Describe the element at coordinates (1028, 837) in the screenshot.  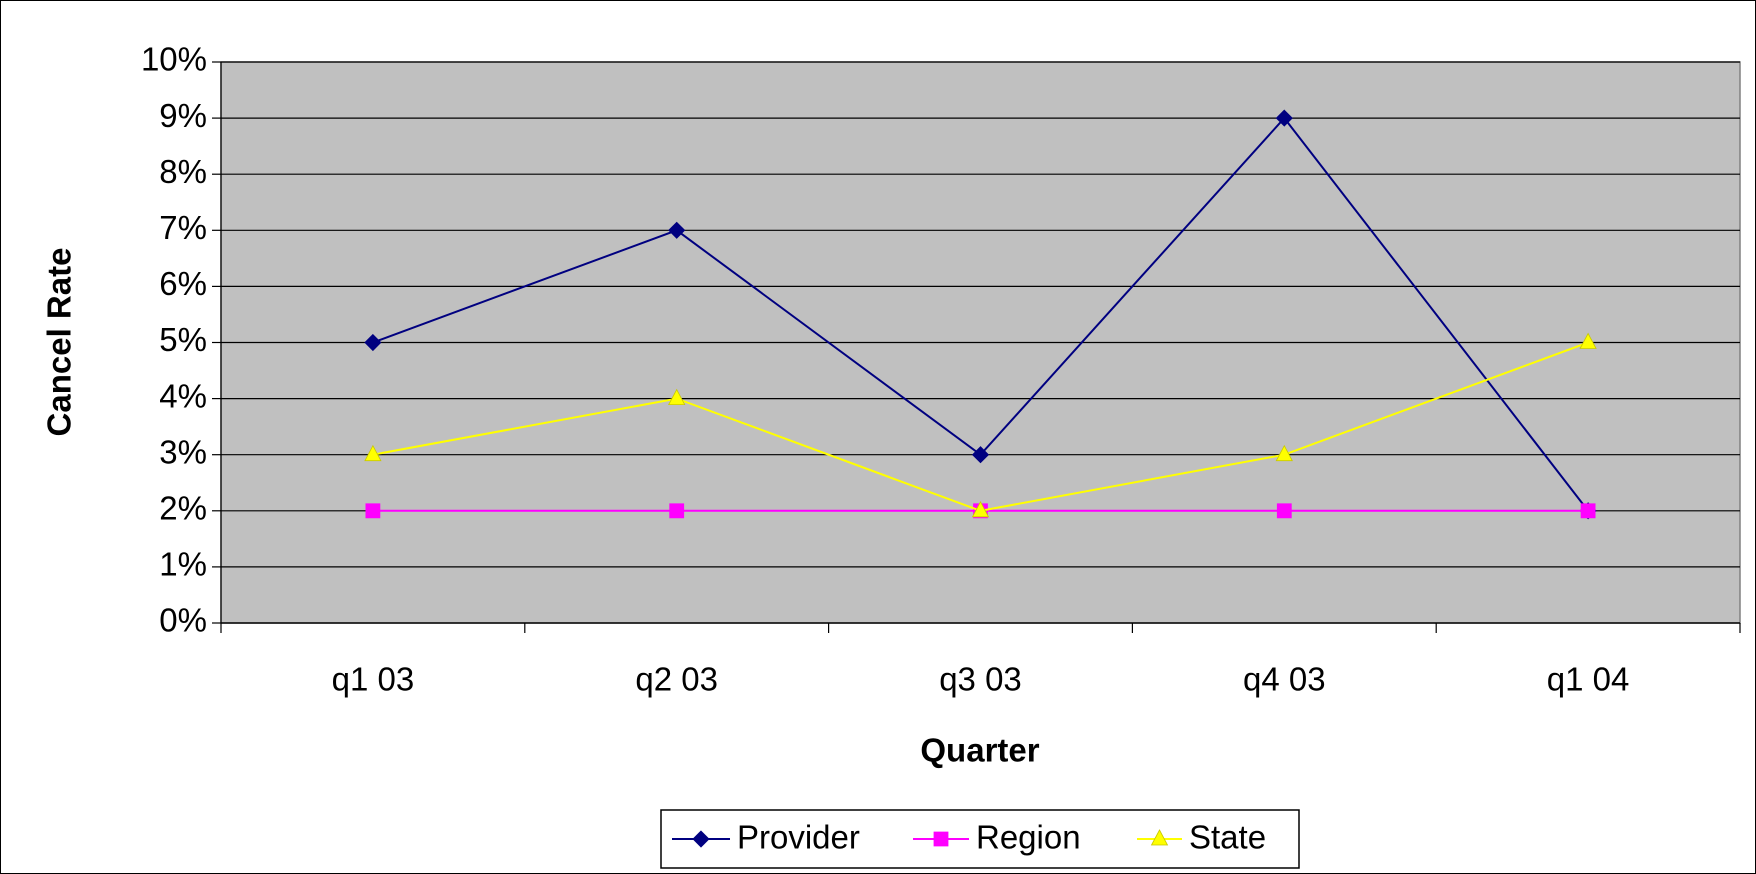
I see `legend-label: Region` at that location.